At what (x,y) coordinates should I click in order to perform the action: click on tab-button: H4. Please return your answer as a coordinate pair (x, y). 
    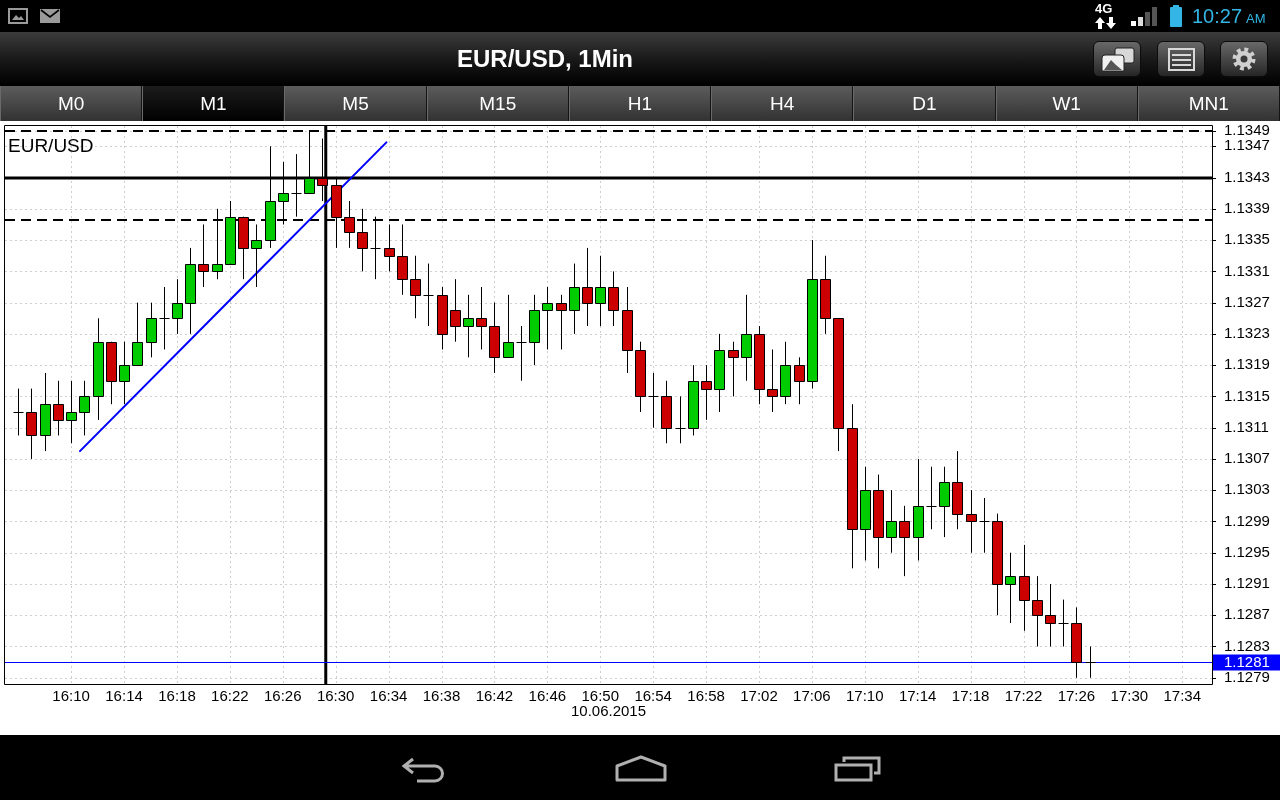
    Looking at the image, I should click on (782, 103).